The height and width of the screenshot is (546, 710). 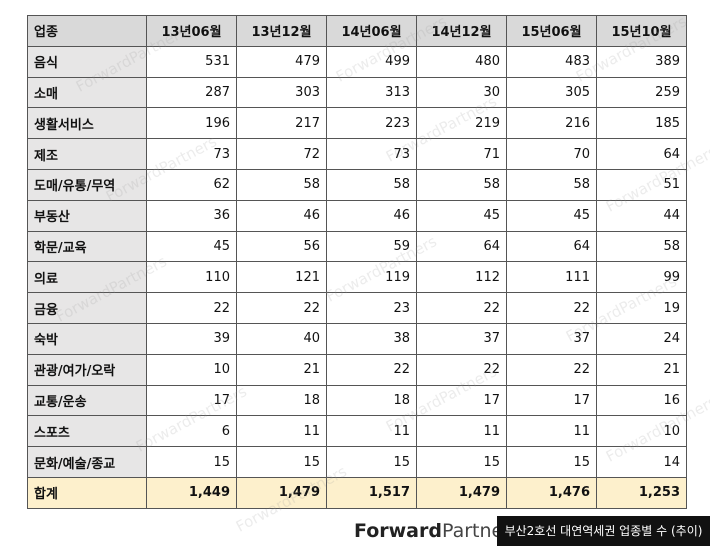 I want to click on row-label: 부동산, so click(x=87, y=215).